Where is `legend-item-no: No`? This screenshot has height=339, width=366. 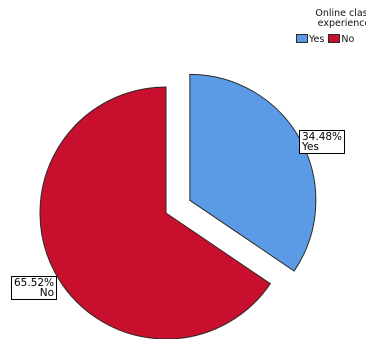
legend-item-no: No is located at coordinates (341, 39).